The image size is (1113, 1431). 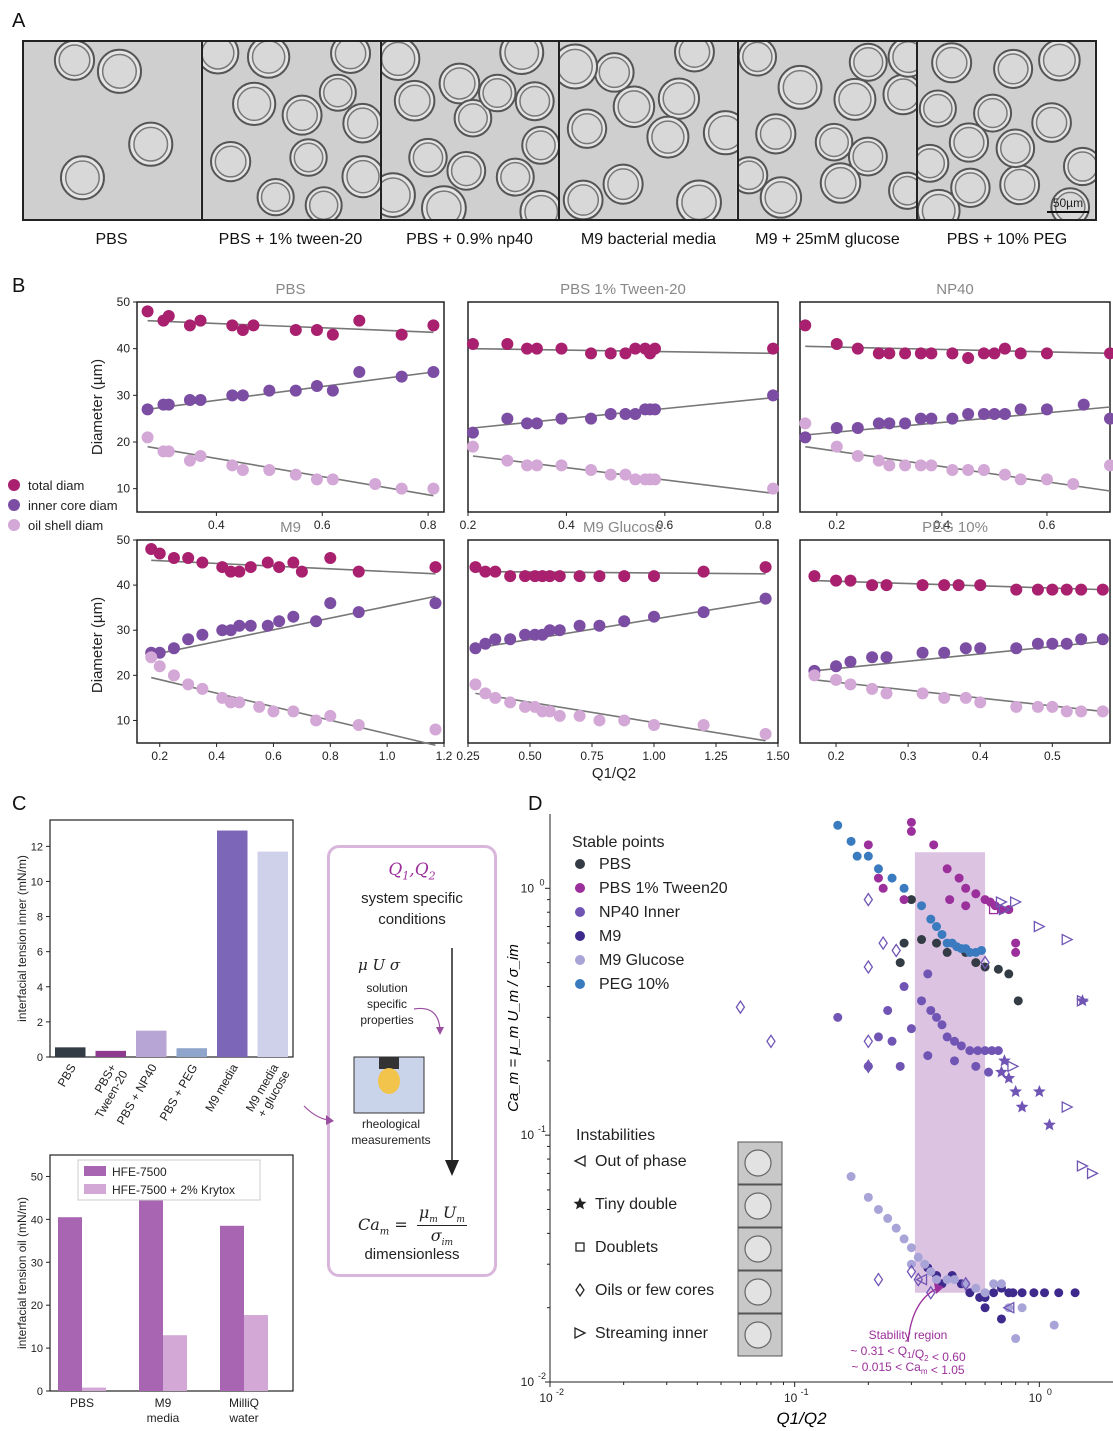 I want to click on panel-letter-b: B, so click(x=19, y=286).